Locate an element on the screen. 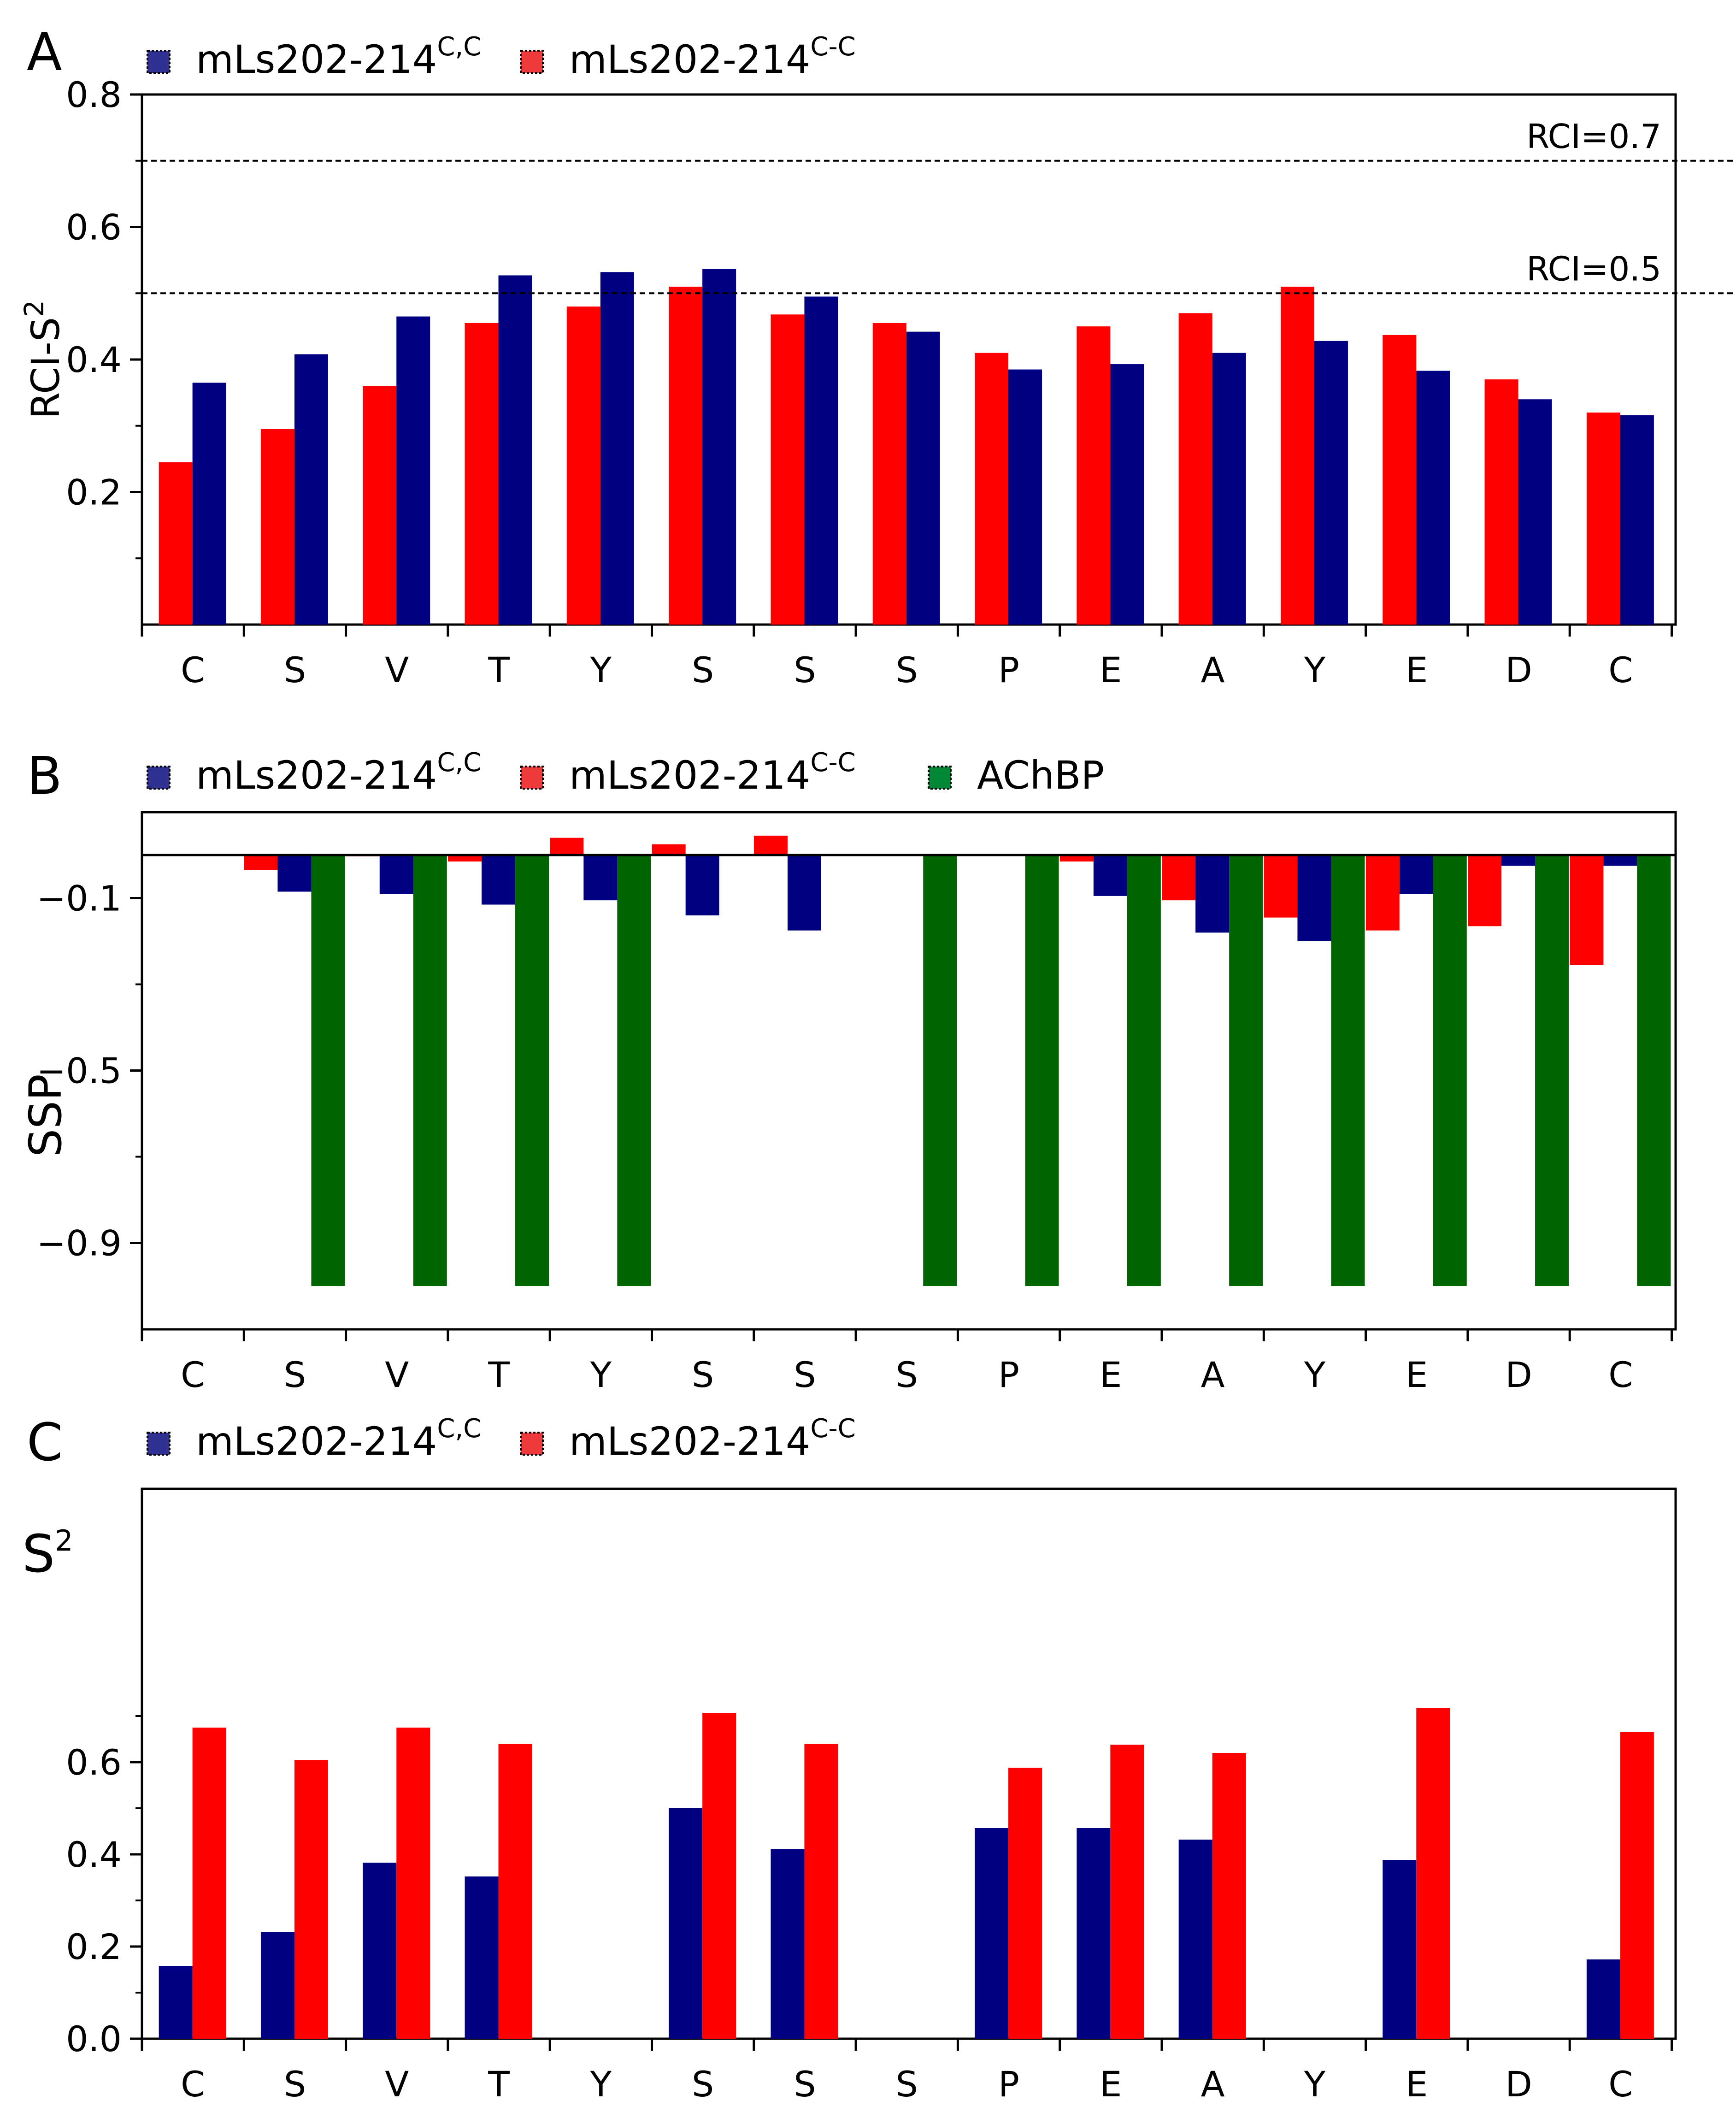  panel-a-x-category-12: Y is located at coordinates (1315, 669).